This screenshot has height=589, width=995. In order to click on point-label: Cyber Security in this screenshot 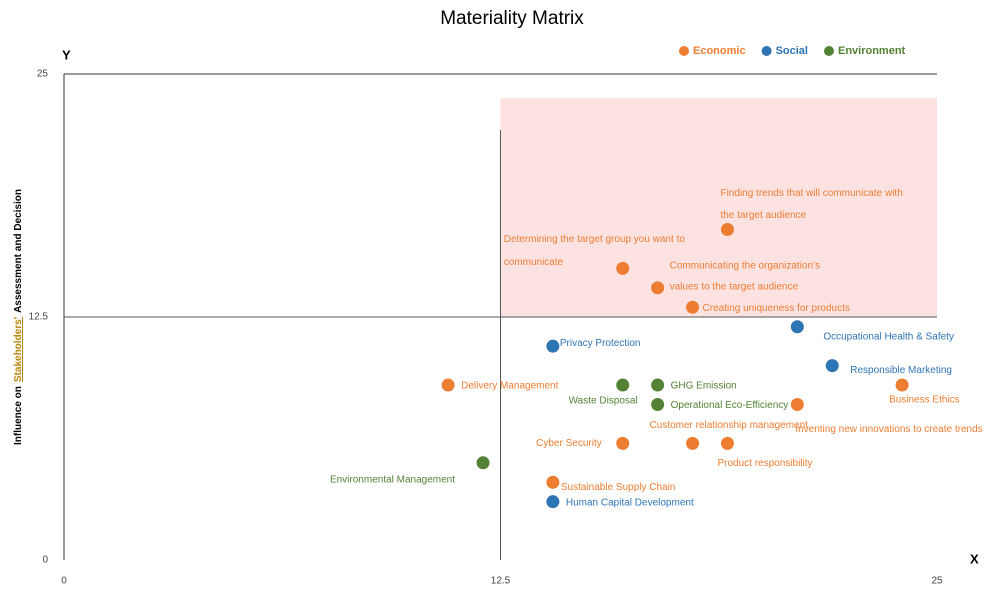, I will do `click(569, 443)`.